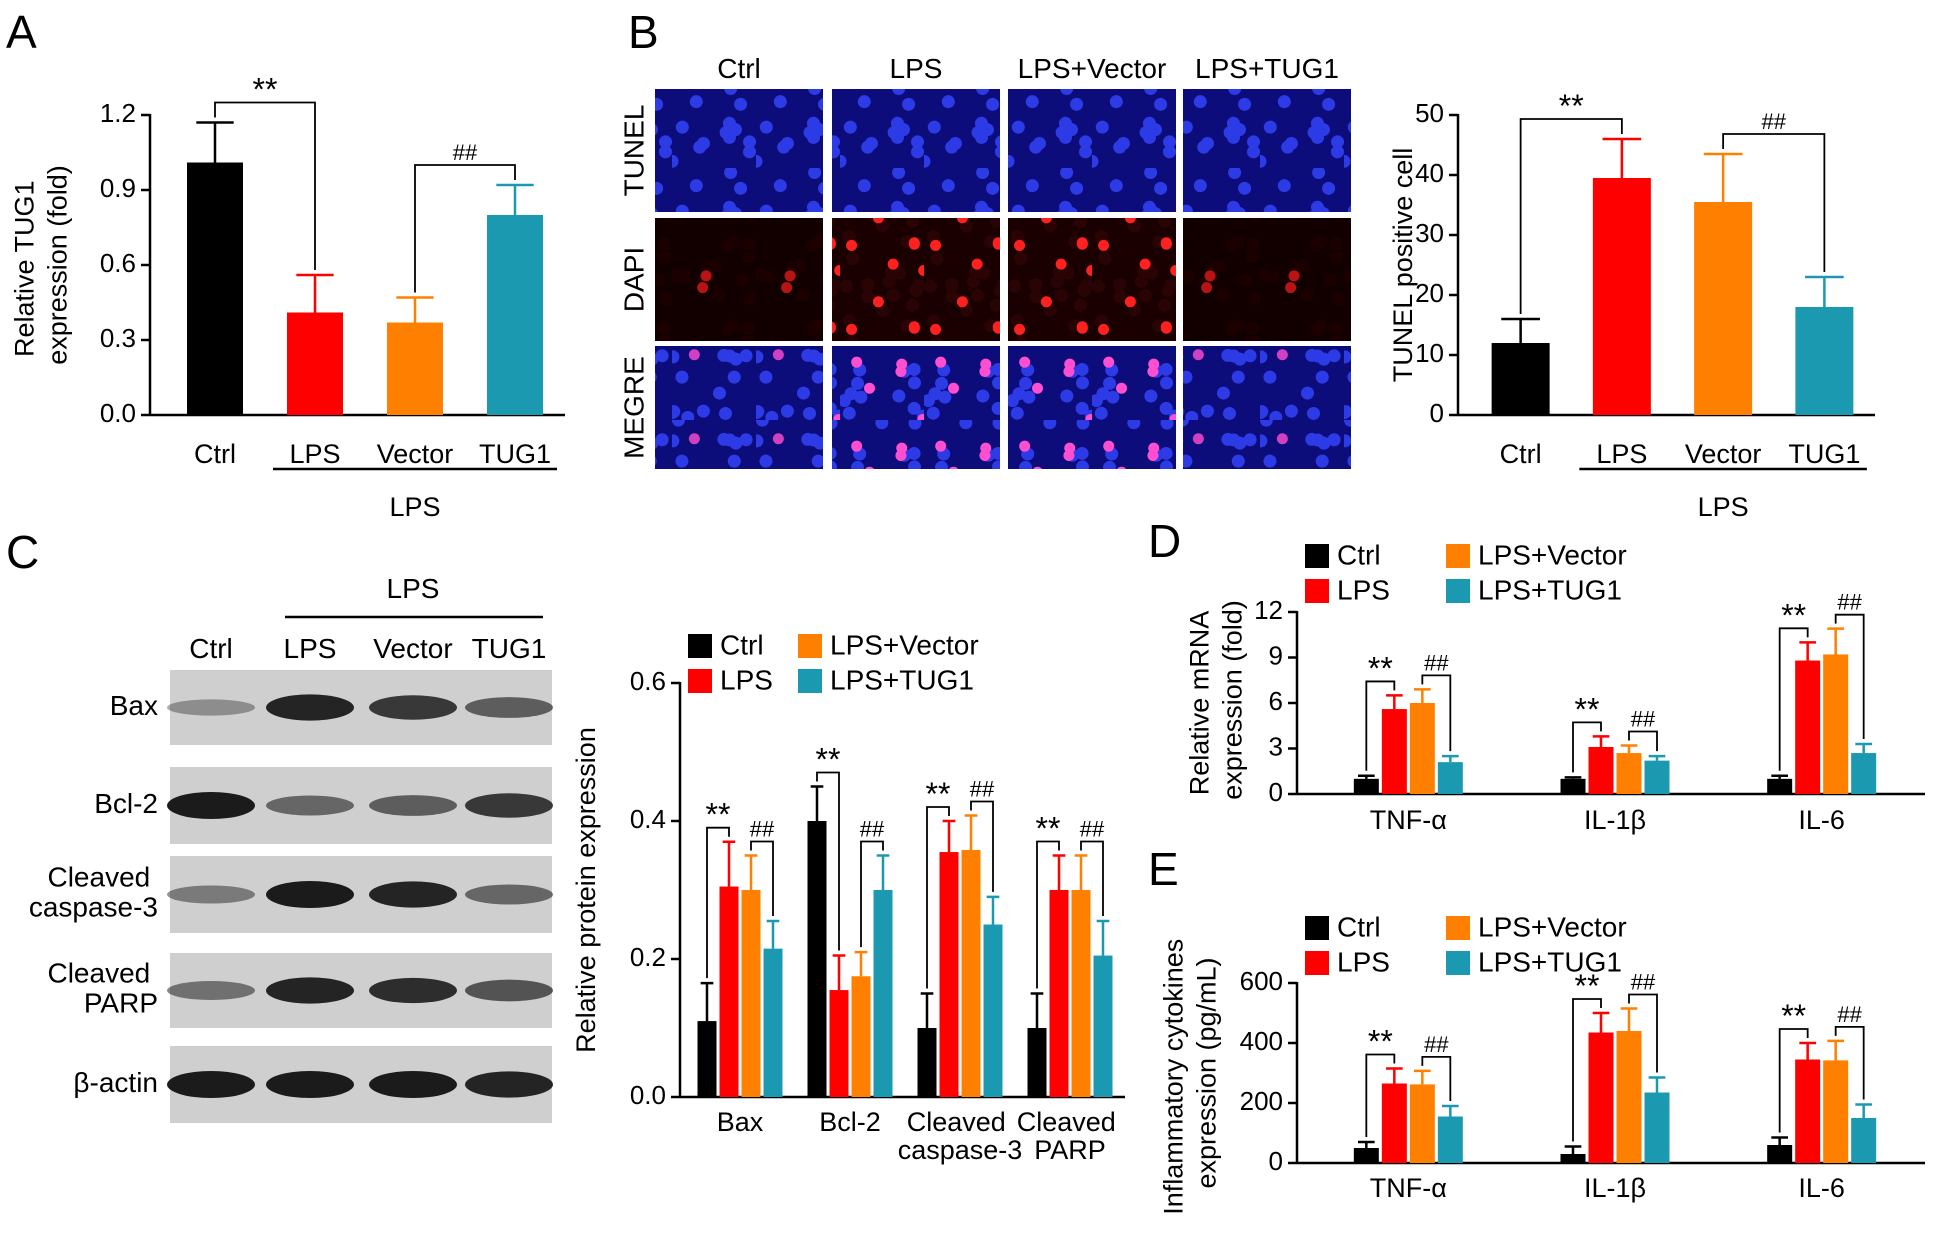 This screenshot has width=1946, height=1235. I want to click on legend-label: LPS+Vector, so click(1552, 926).